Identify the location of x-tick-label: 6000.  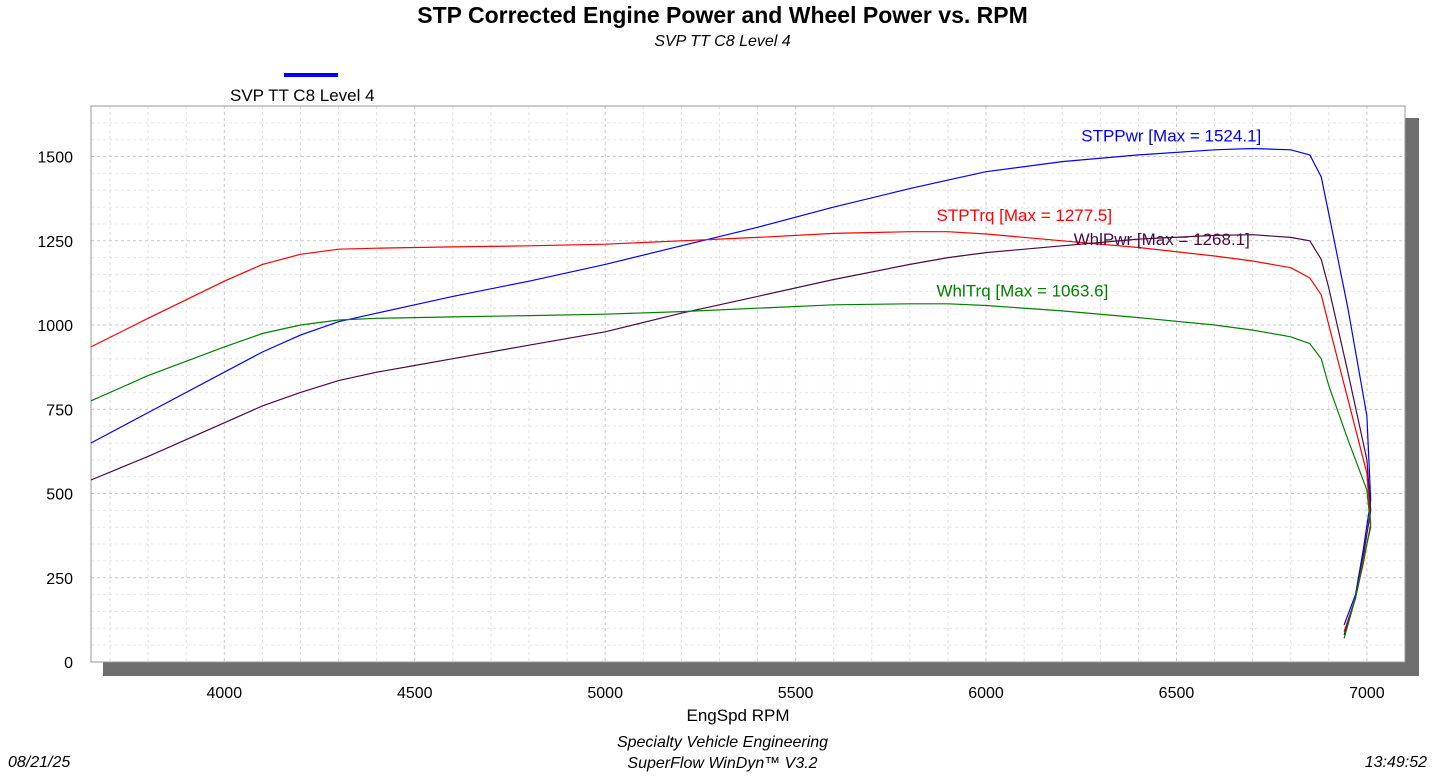
(986, 693).